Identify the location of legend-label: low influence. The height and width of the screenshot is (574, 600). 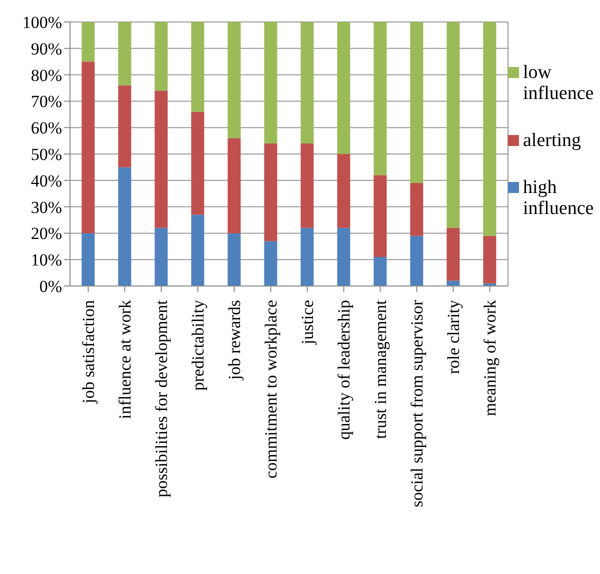
(558, 83).